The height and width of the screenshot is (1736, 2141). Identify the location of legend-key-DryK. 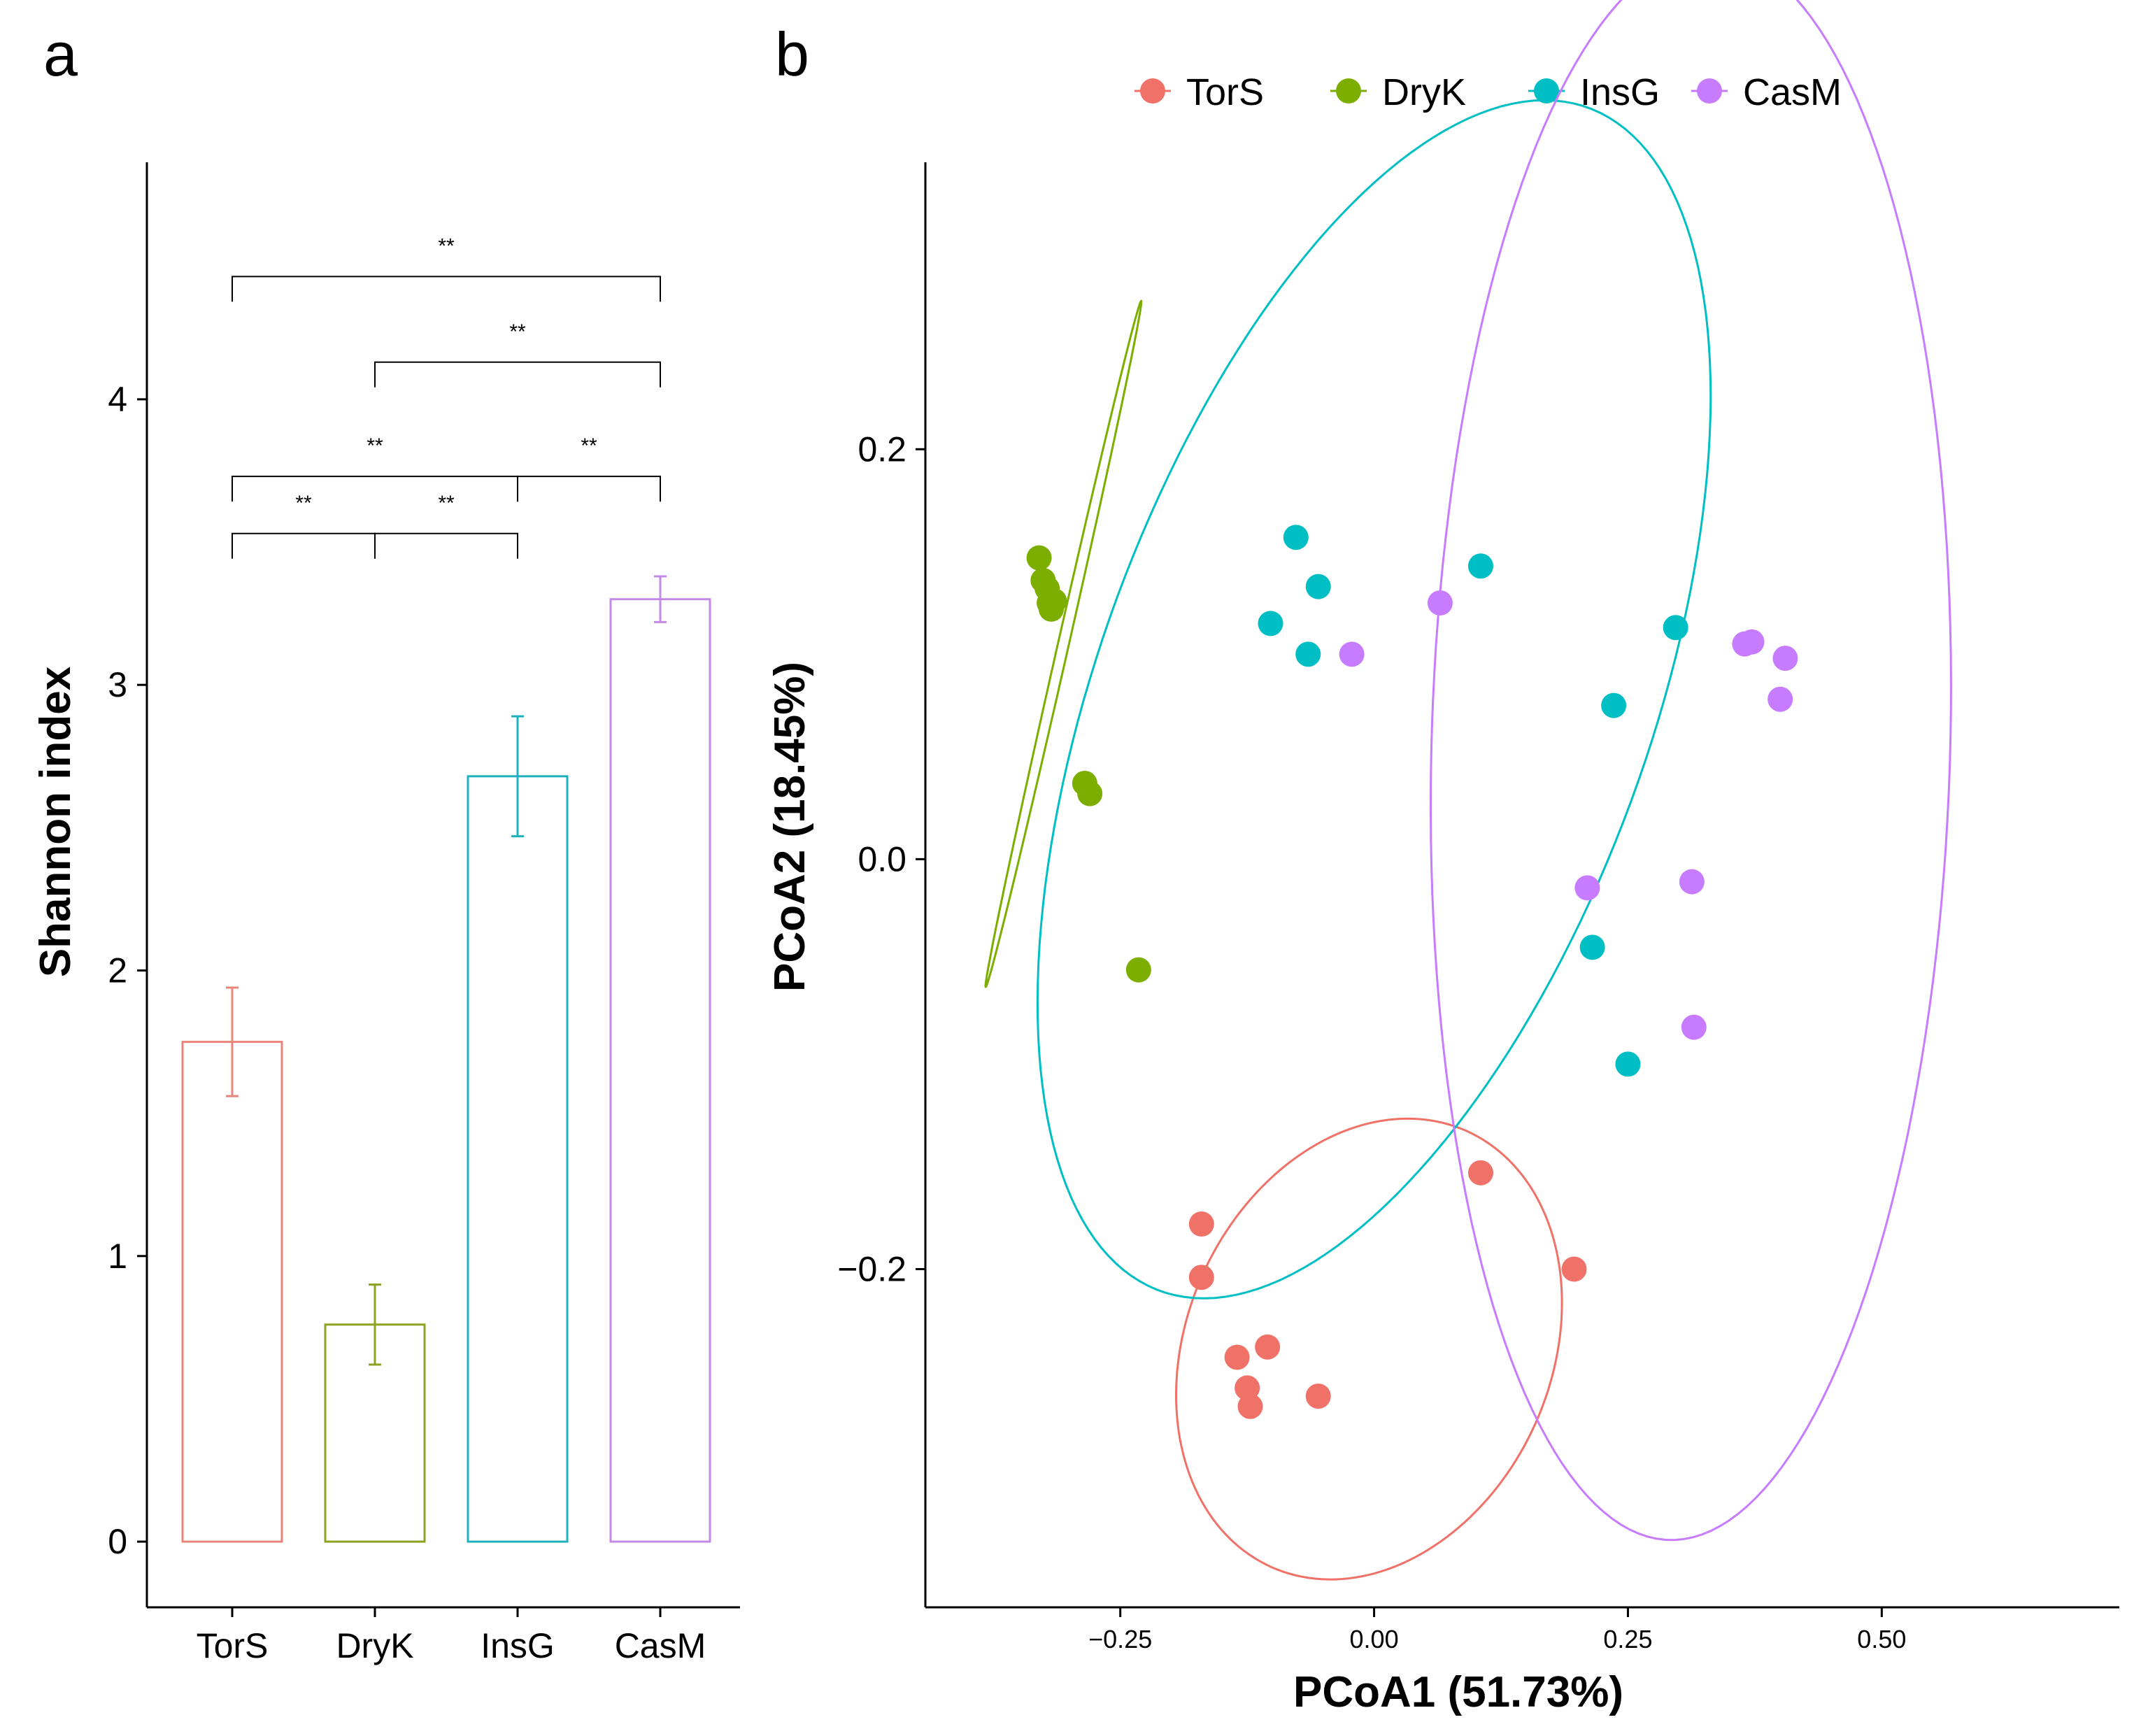
(1348, 91).